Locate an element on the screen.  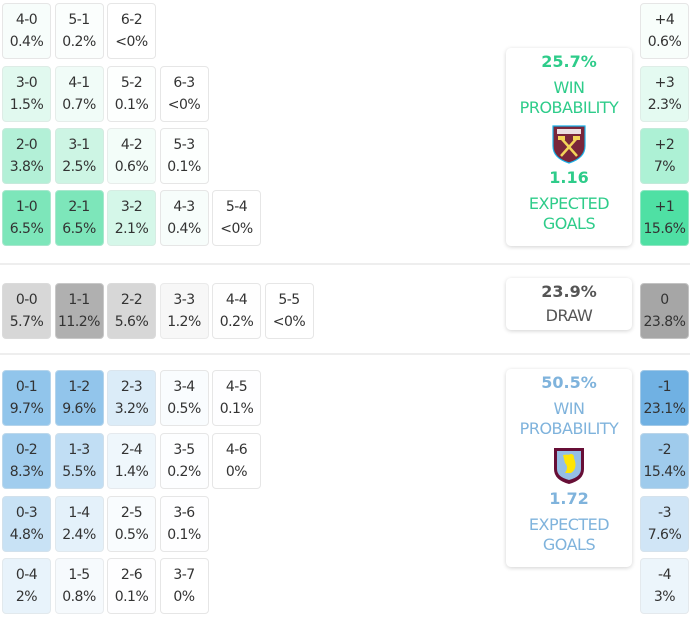
scoreline: 2-1 is located at coordinates (79, 207).